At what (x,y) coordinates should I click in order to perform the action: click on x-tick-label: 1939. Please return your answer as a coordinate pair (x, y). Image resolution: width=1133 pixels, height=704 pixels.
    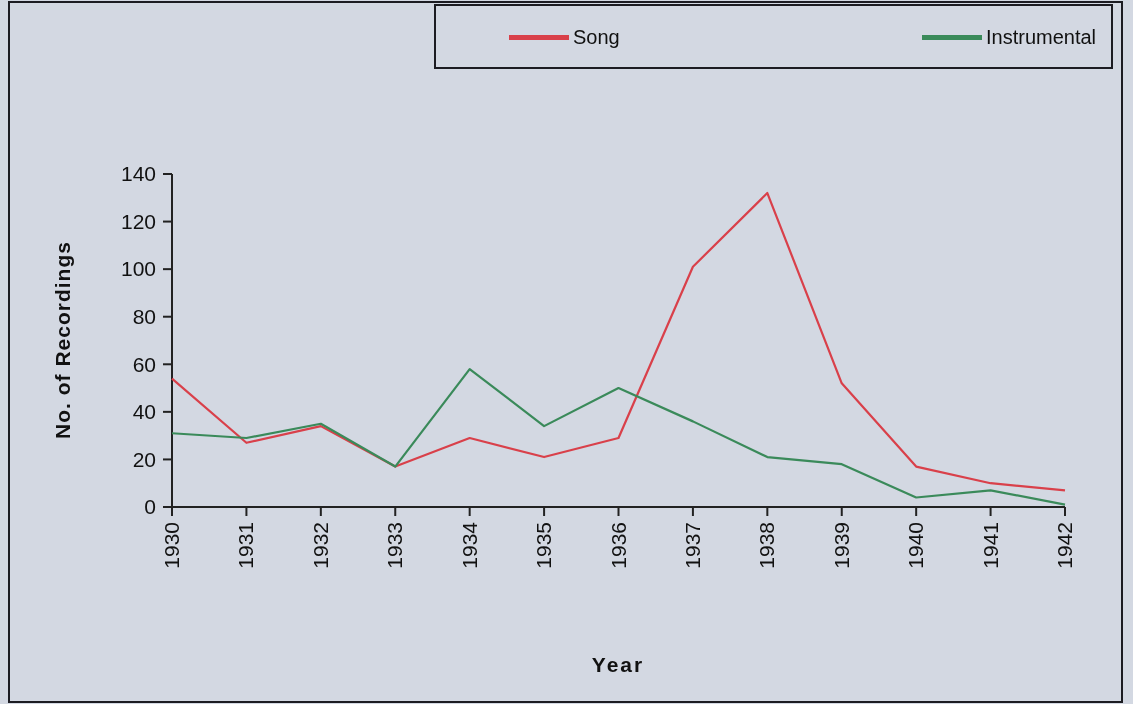
    Looking at the image, I should click on (841, 545).